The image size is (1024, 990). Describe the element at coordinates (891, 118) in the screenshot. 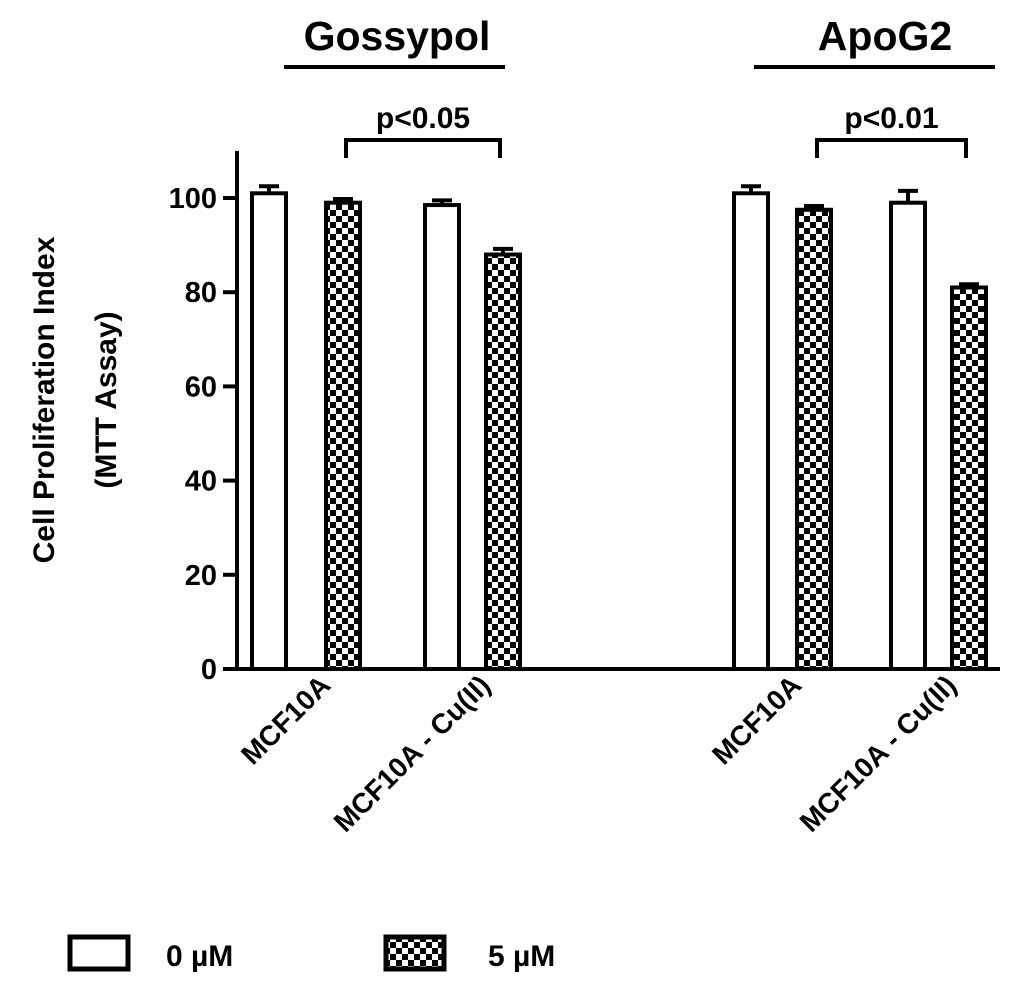

I see `significance-label-1: p<0.01` at that location.